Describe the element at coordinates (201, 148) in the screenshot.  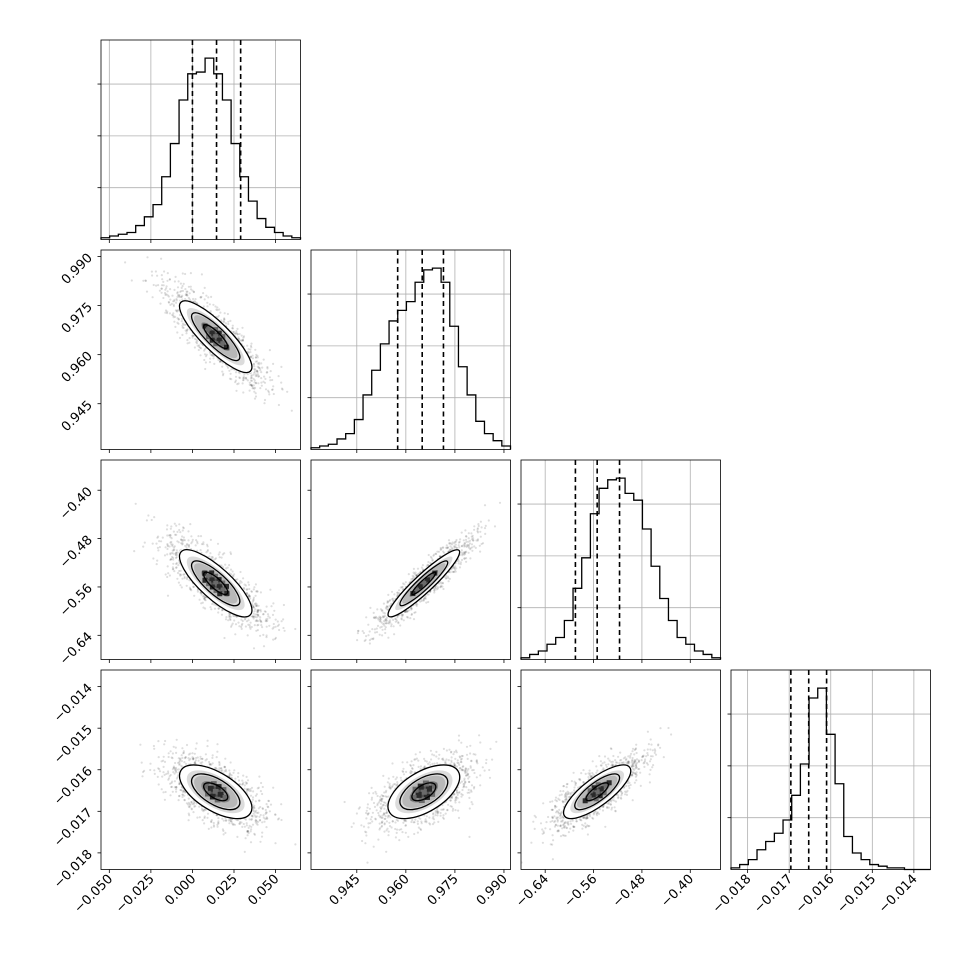
I see `histogram-steps` at that location.